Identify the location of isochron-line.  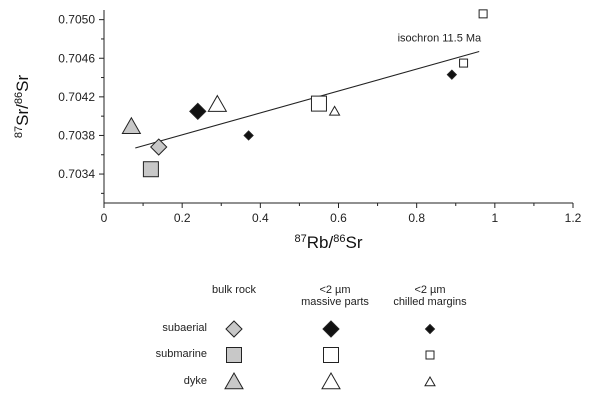
(307, 99).